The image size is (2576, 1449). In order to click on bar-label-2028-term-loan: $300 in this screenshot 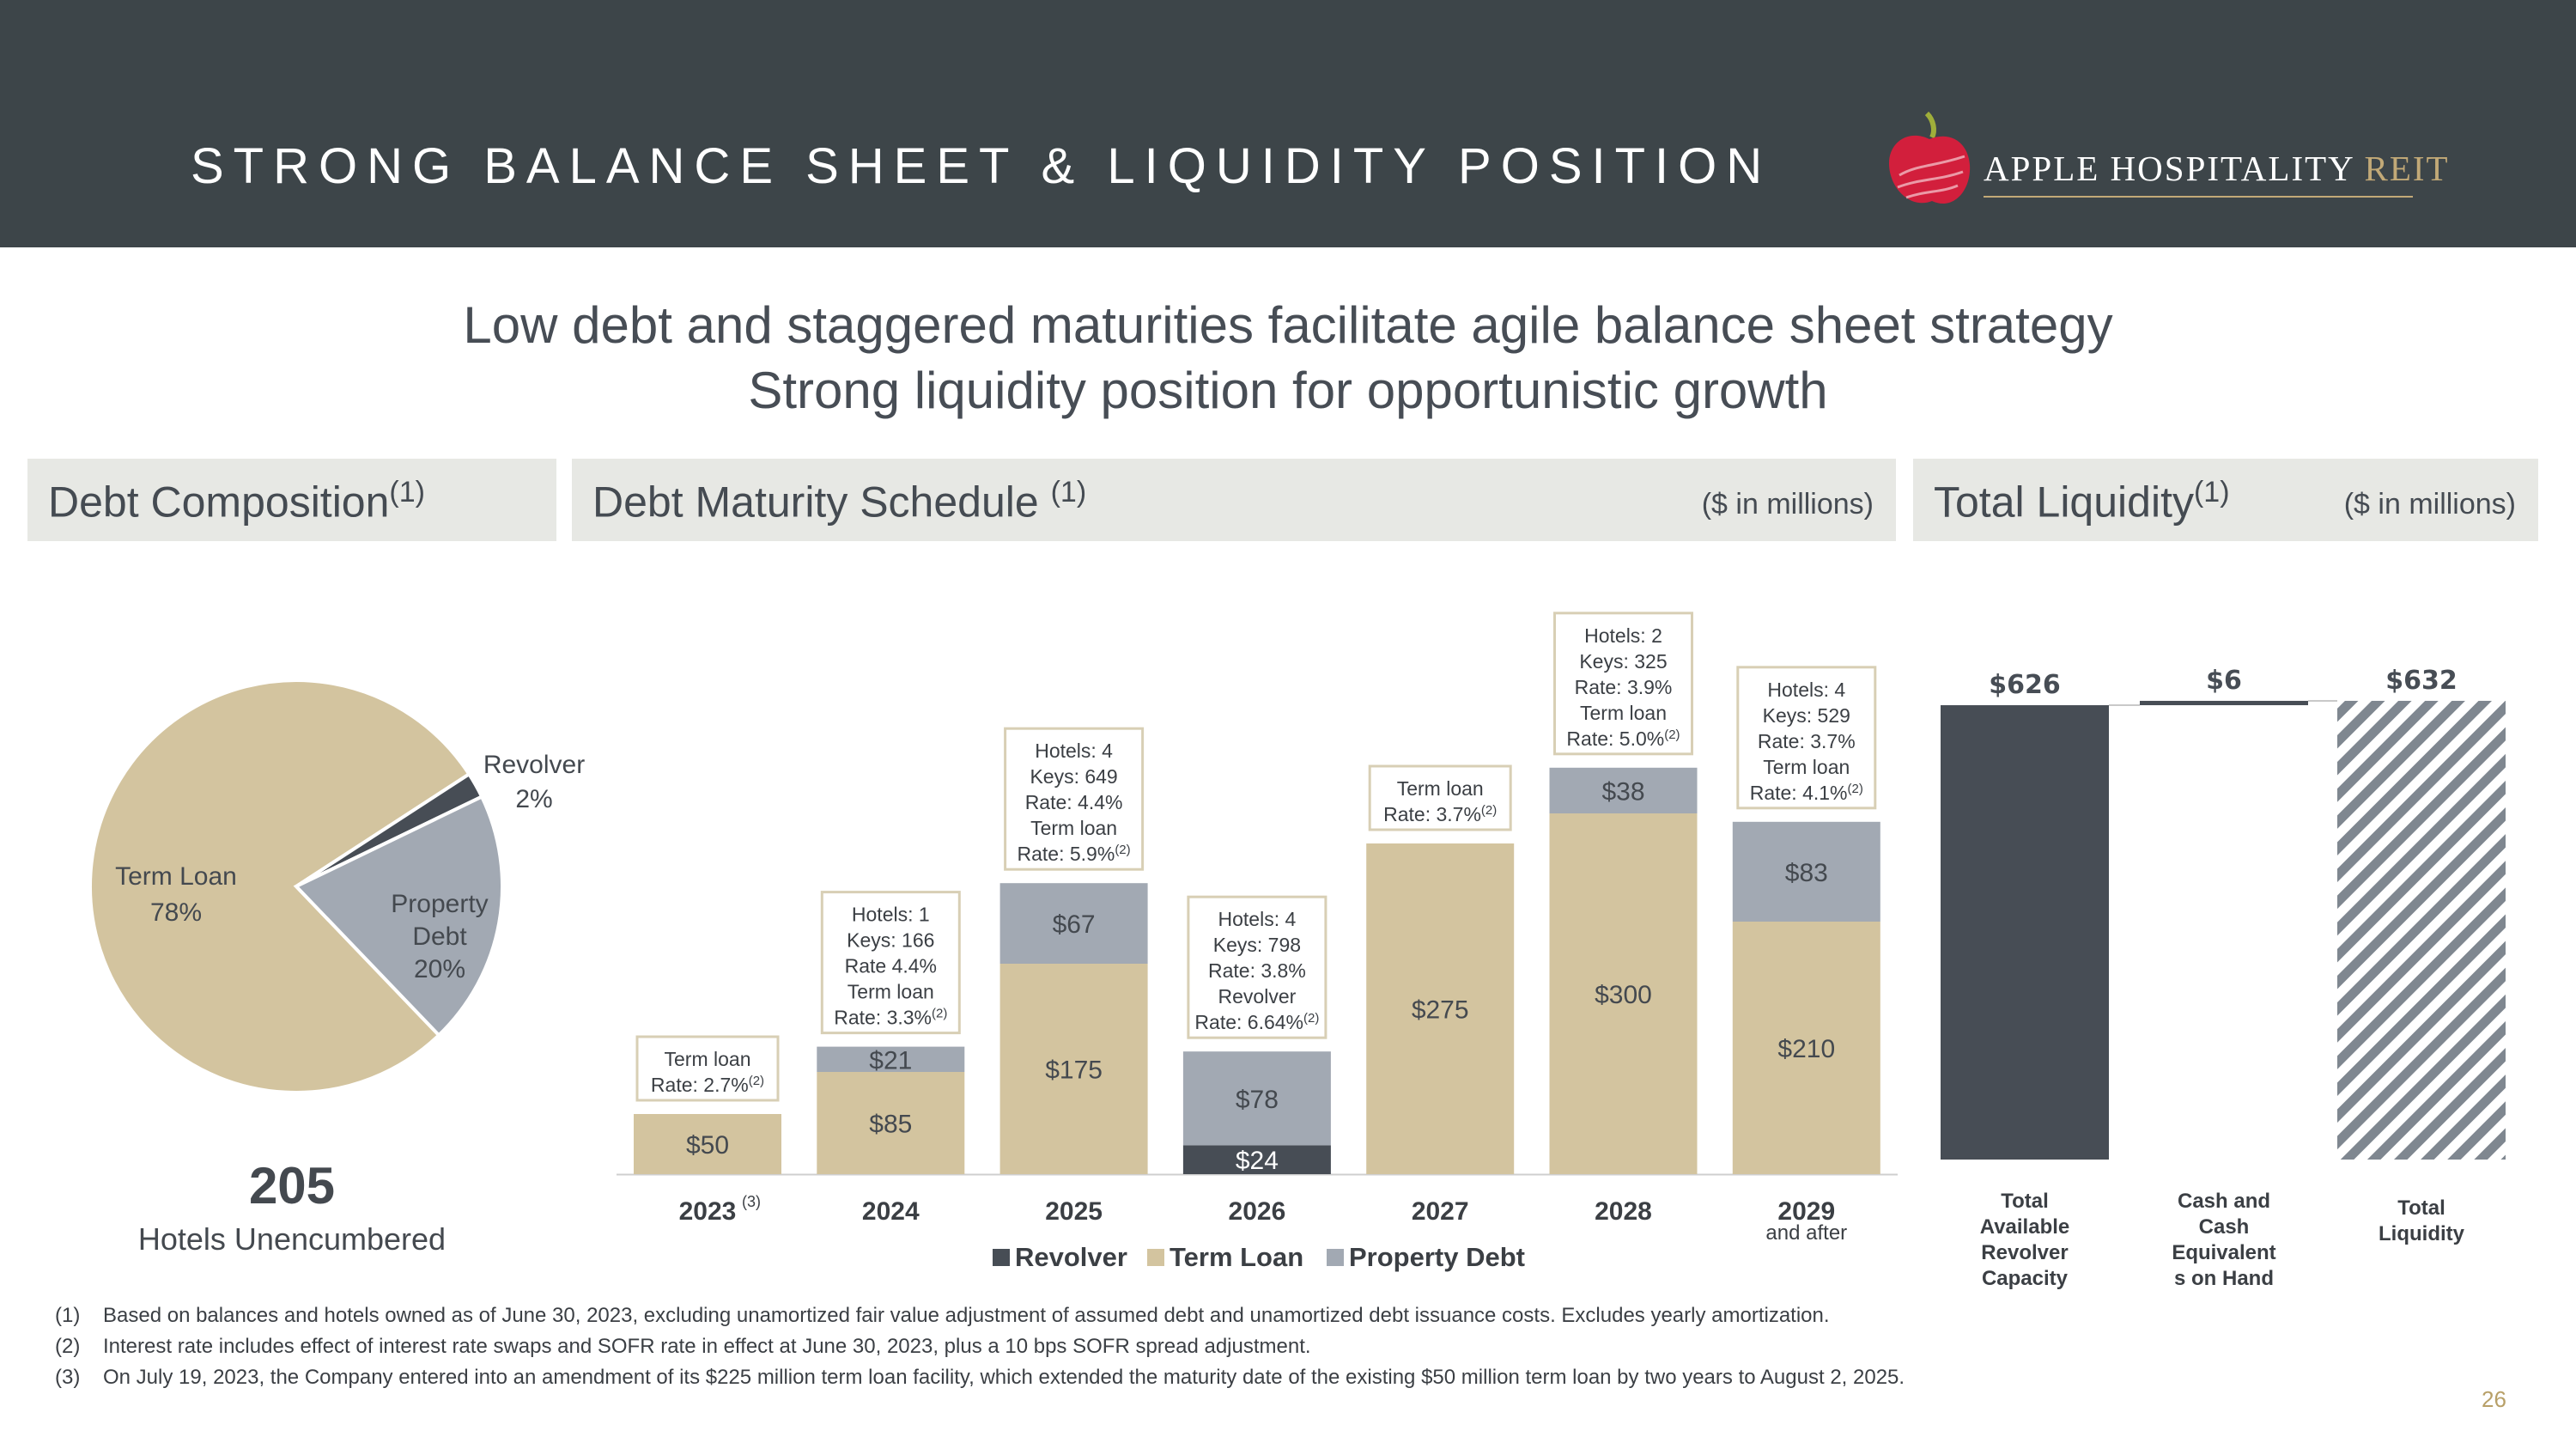, I will do `click(1623, 995)`.